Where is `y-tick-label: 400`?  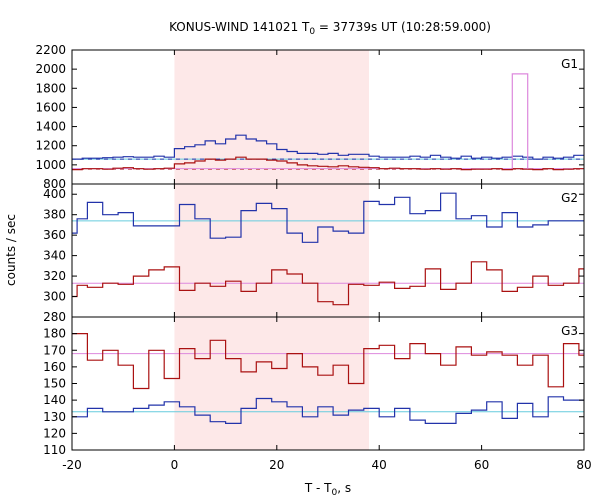
y-tick-label: 400 is located at coordinates (54, 194).